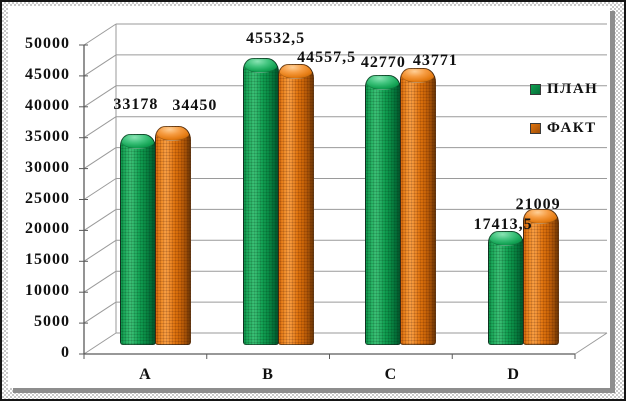 Image resolution: width=626 pixels, height=401 pixels. I want to click on data-label-plan-A: 33178, so click(136, 104).